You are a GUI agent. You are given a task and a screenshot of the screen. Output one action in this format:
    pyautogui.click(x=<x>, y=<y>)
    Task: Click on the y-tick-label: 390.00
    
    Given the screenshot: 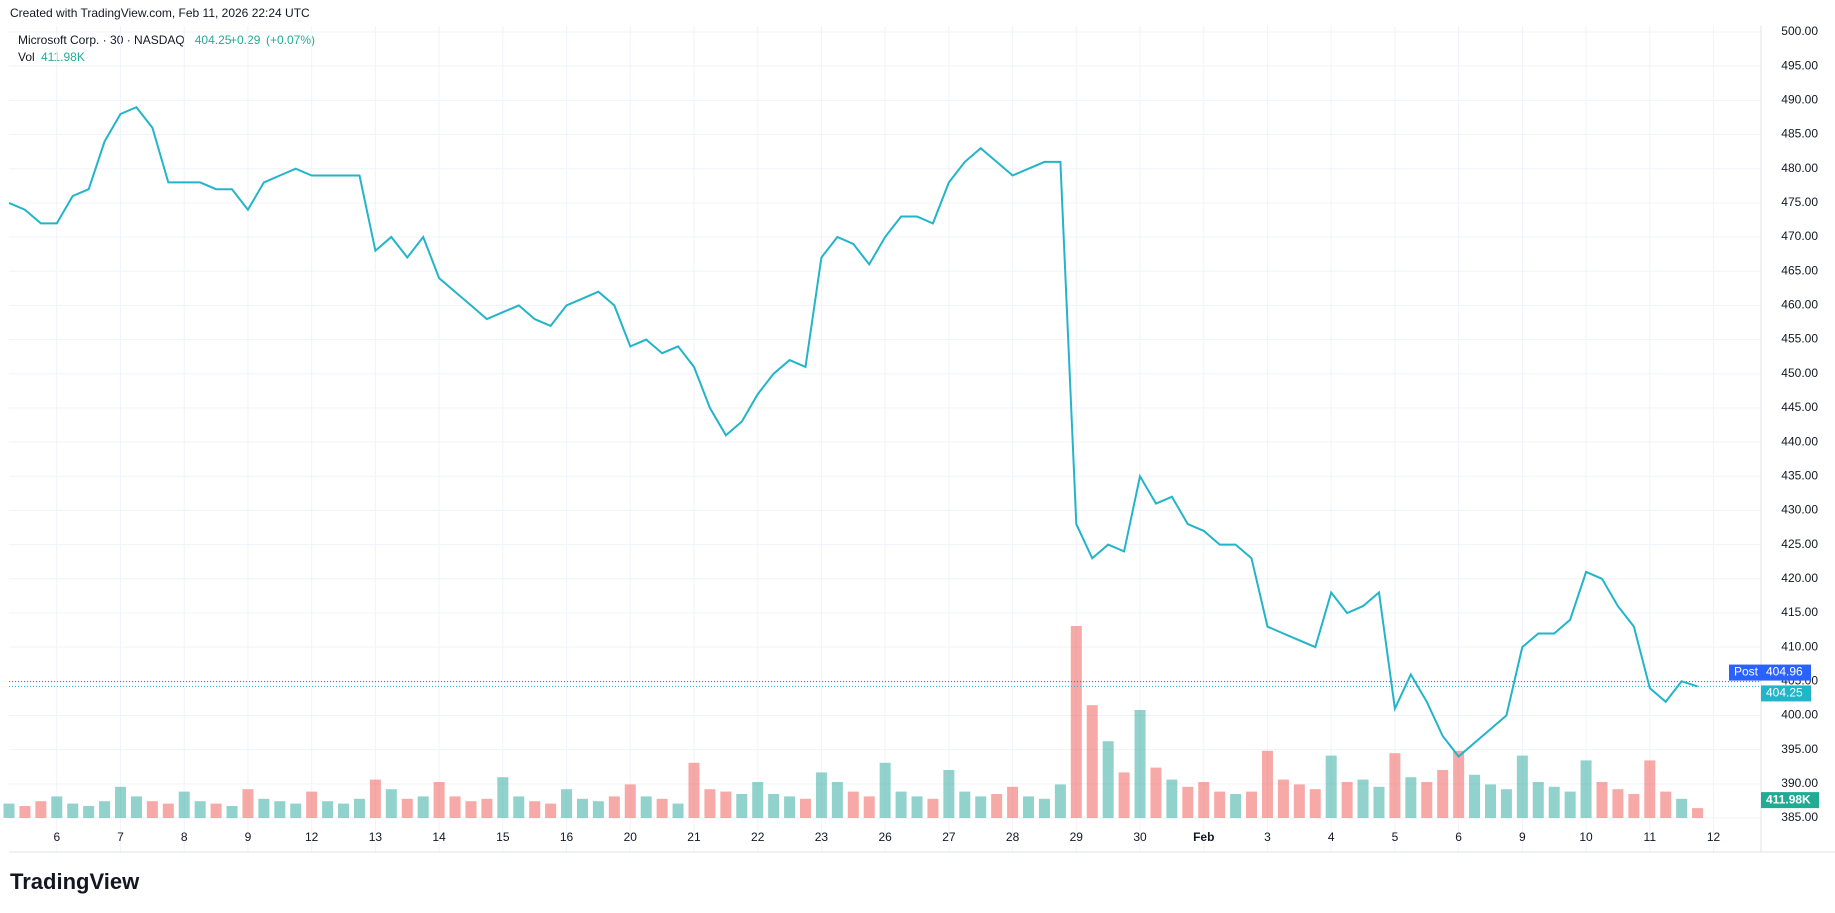 What is the action you would take?
    pyautogui.click(x=1799, y=783)
    